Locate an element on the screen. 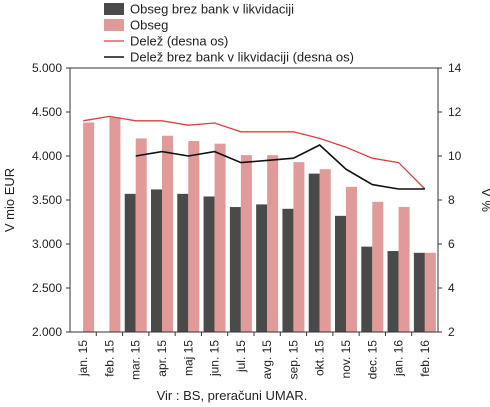 This screenshot has height=407, width=490. y-tick-label-left: 3.500 is located at coordinates (47, 200).